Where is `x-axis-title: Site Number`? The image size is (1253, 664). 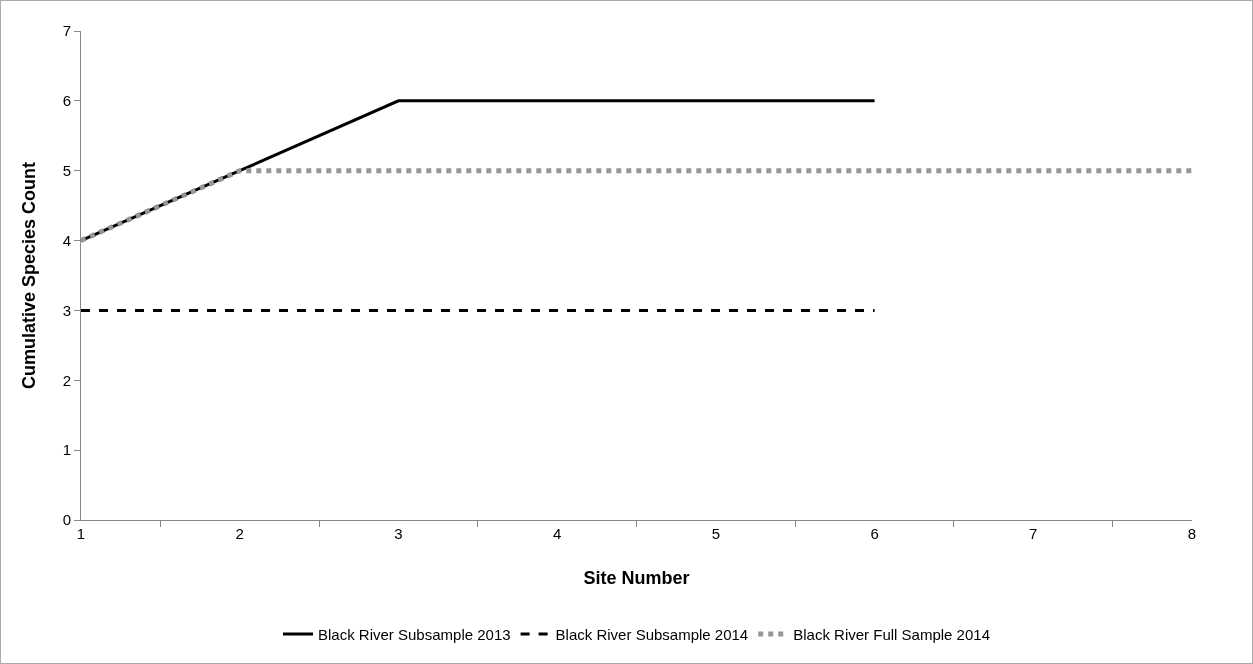 x-axis-title: Site Number is located at coordinates (636, 578).